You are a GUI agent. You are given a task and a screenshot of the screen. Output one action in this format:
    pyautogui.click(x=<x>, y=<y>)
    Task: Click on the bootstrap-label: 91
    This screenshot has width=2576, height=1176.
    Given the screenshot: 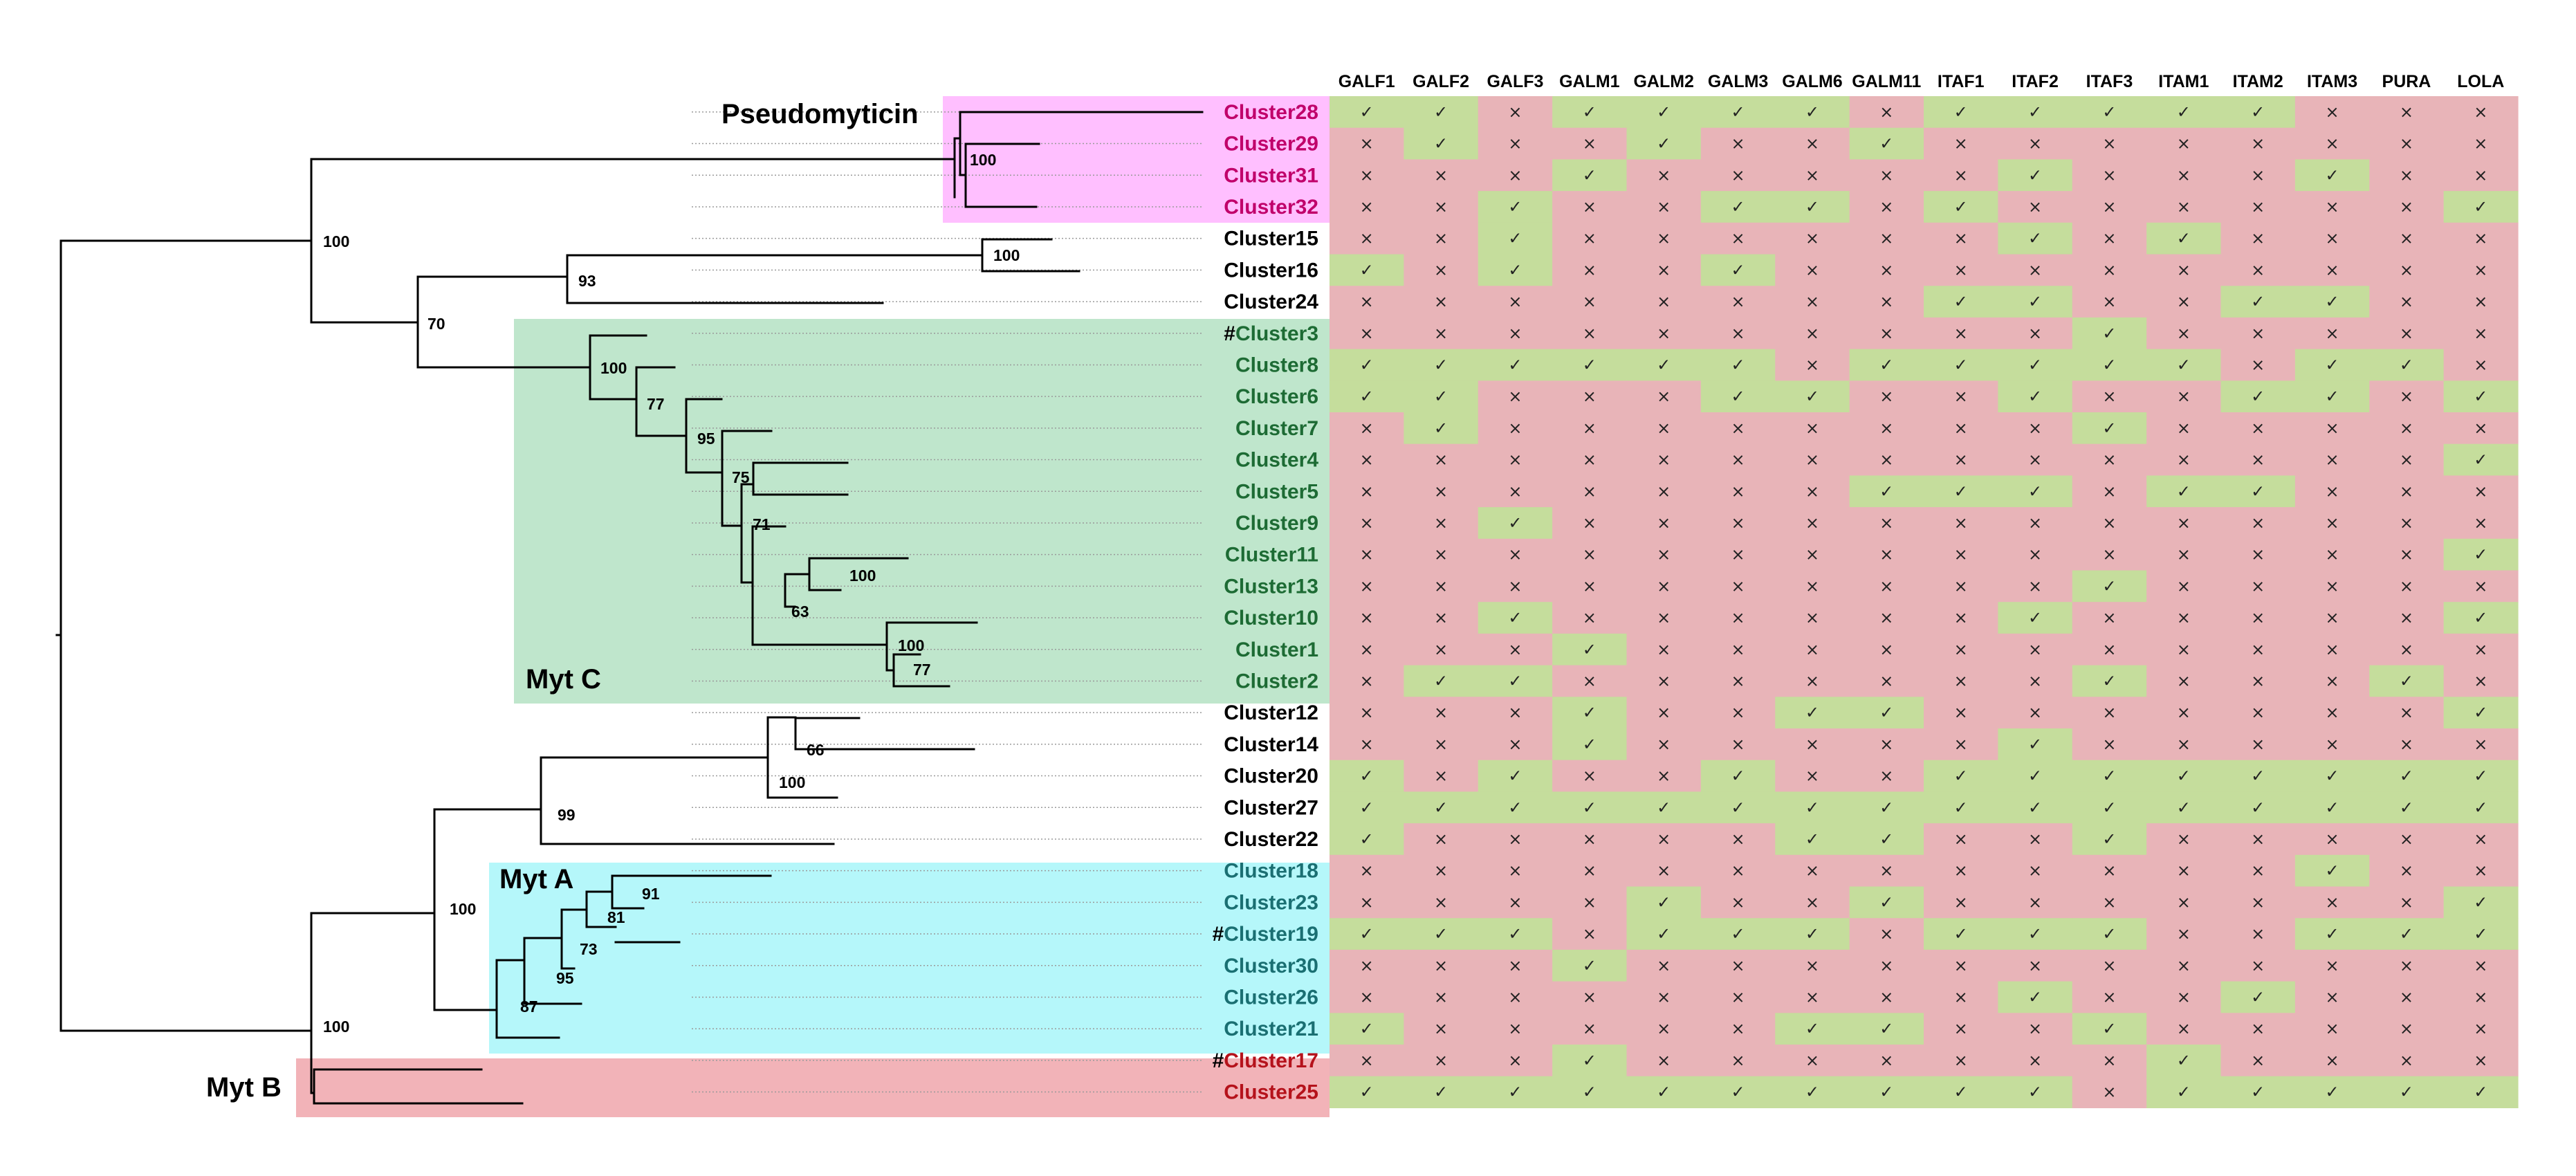 What is the action you would take?
    pyautogui.click(x=651, y=894)
    